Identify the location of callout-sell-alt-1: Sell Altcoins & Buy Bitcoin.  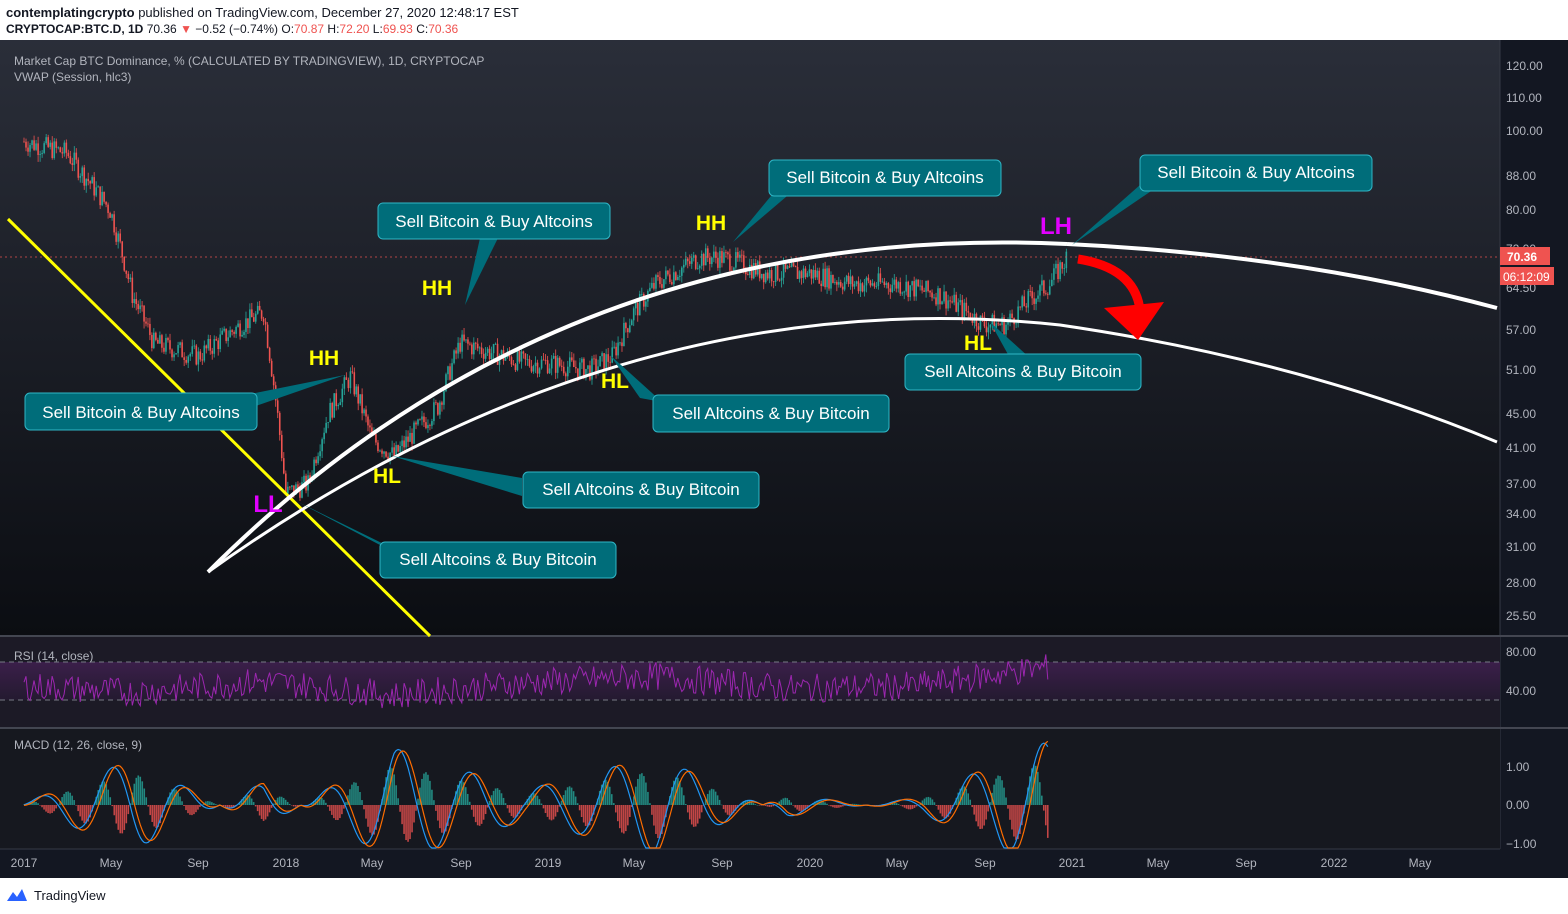
(1023, 372).